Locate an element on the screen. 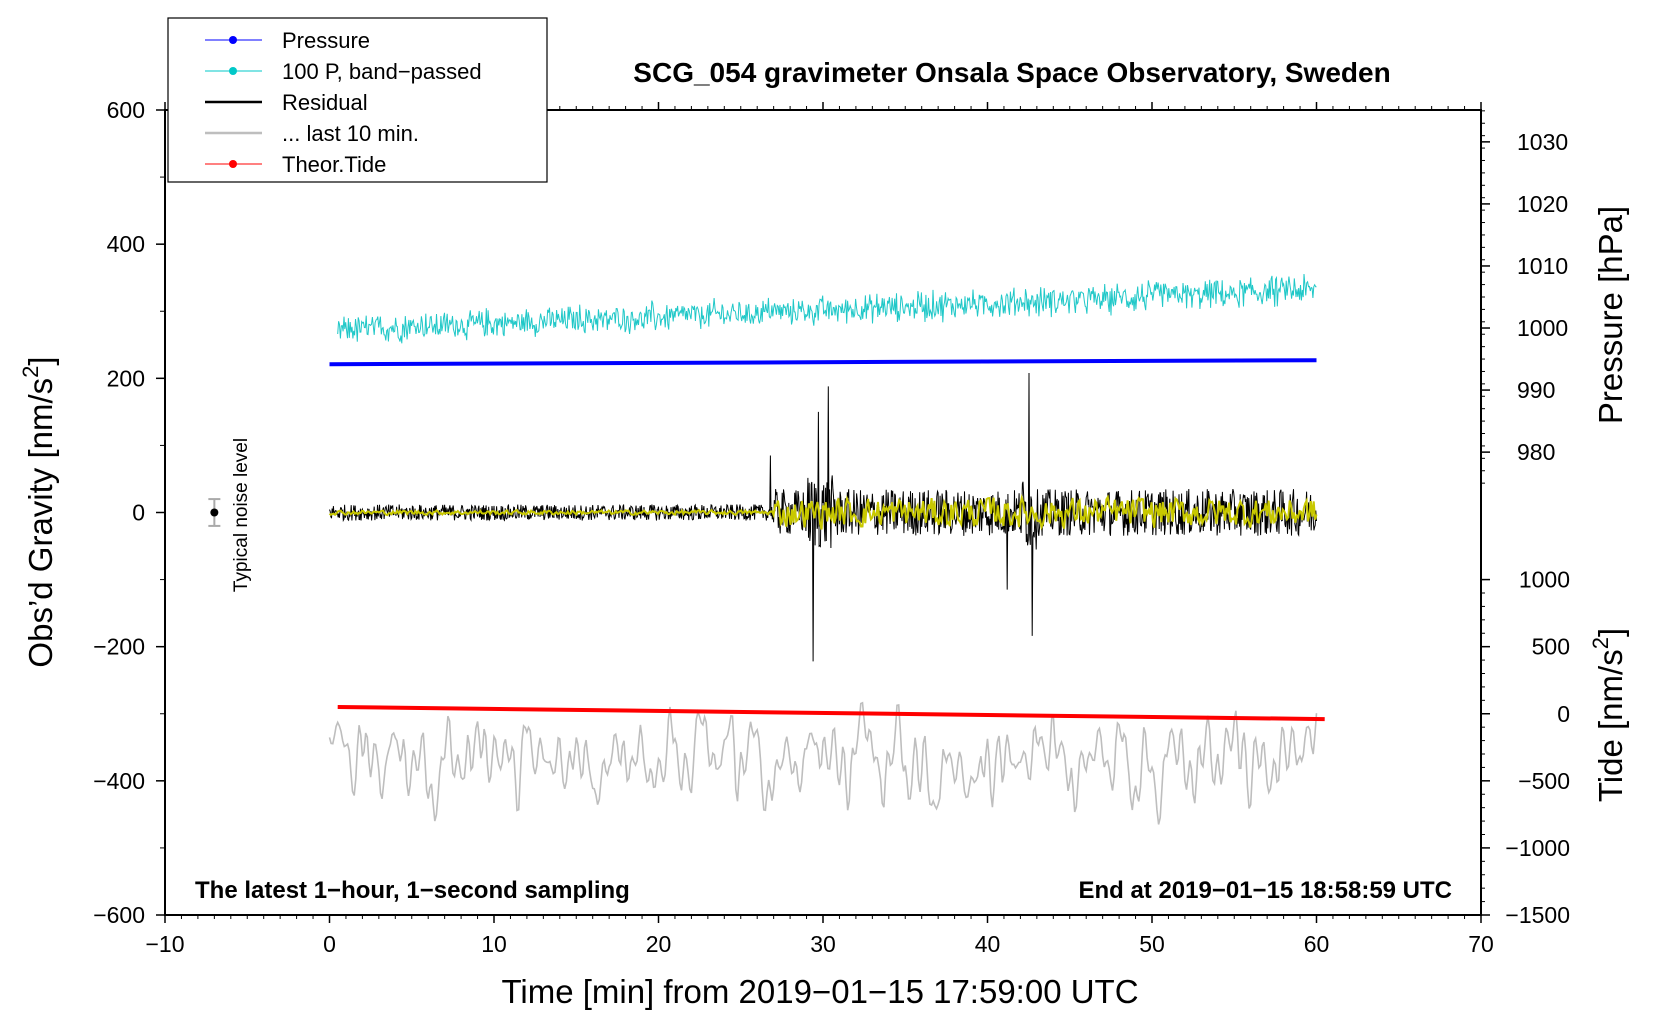 The image size is (1660, 1020). legend-box is located at coordinates (357, 100).